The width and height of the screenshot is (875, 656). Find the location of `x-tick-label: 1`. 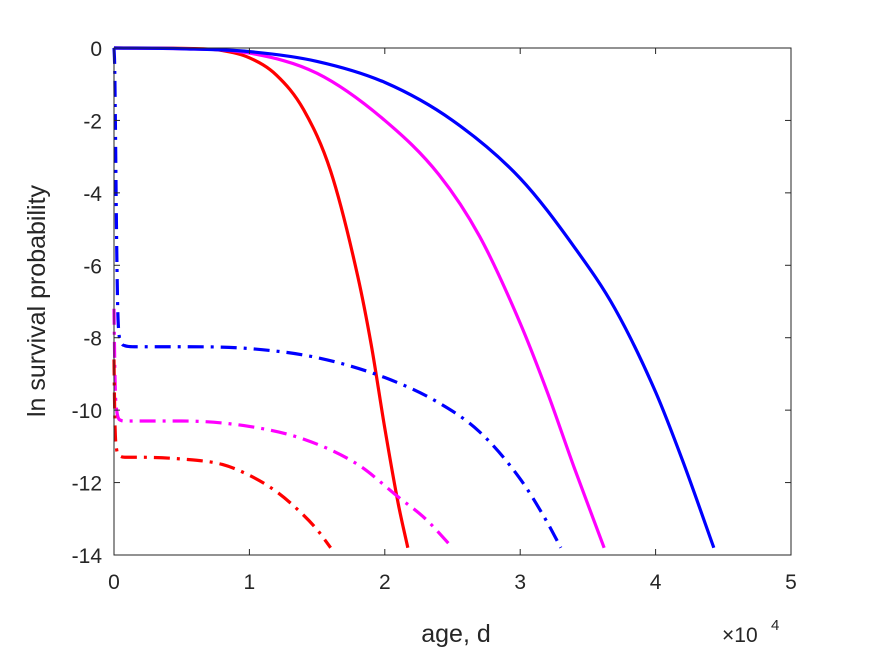

x-tick-label: 1 is located at coordinates (250, 582).